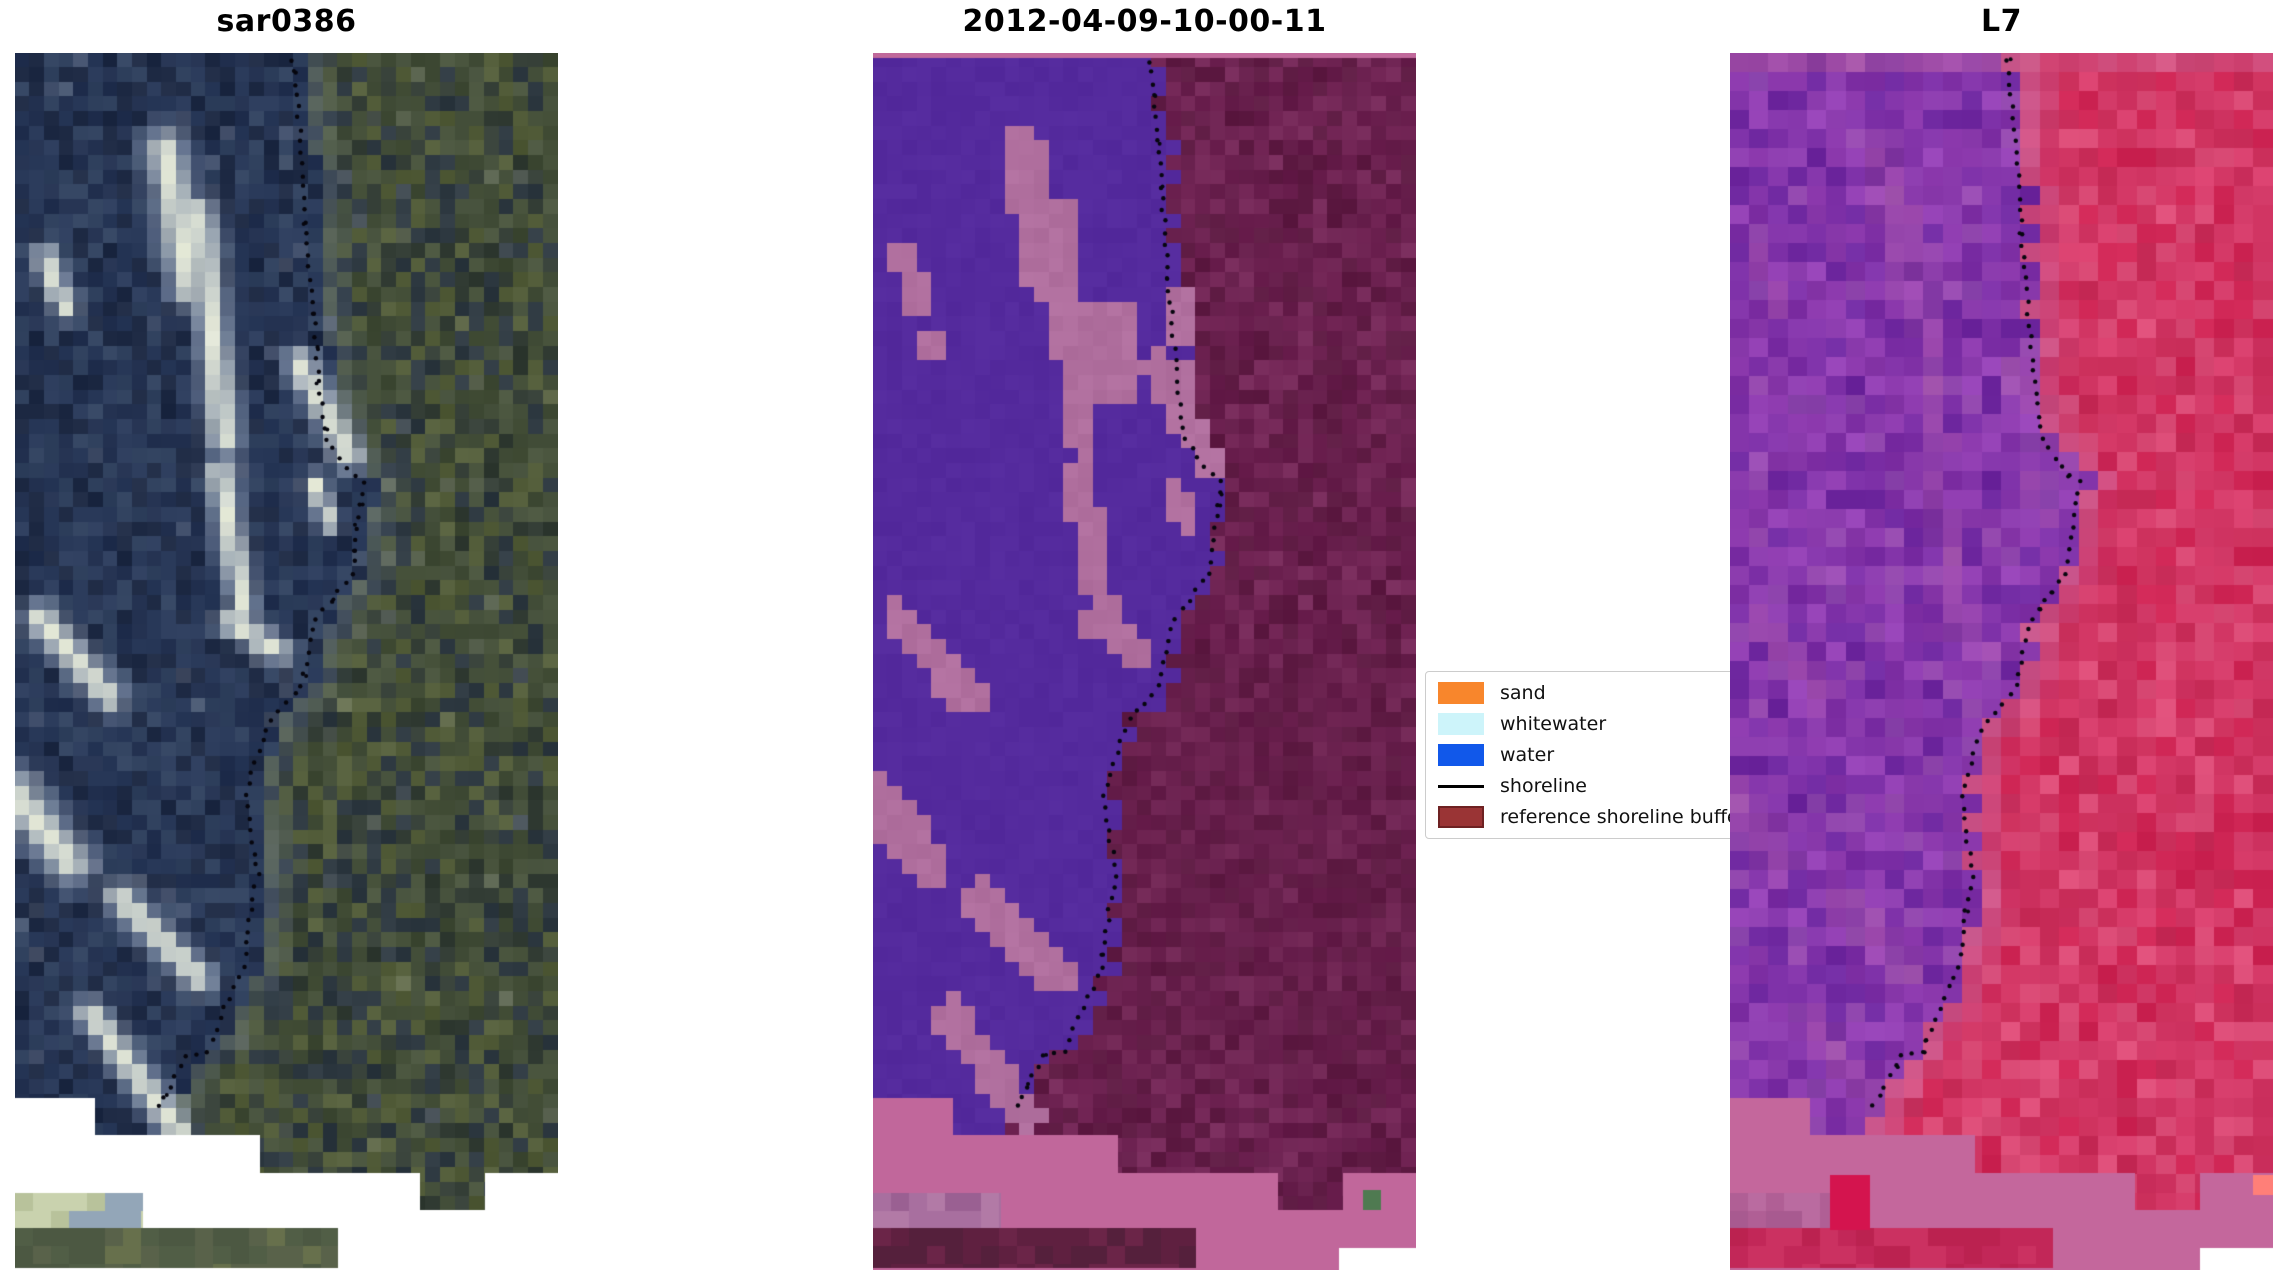 This screenshot has height=1283, width=2287. I want to click on legend-item-whitewater: whitewater, so click(1605, 724).